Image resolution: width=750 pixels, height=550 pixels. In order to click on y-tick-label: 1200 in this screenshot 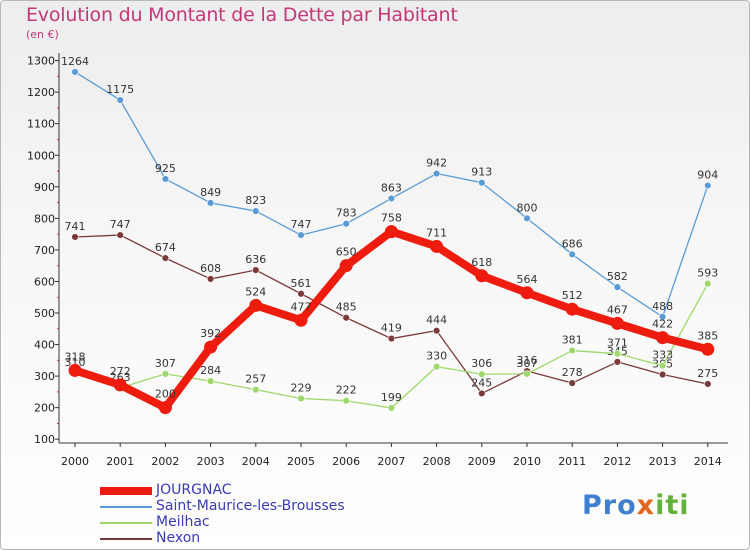, I will do `click(41, 92)`.